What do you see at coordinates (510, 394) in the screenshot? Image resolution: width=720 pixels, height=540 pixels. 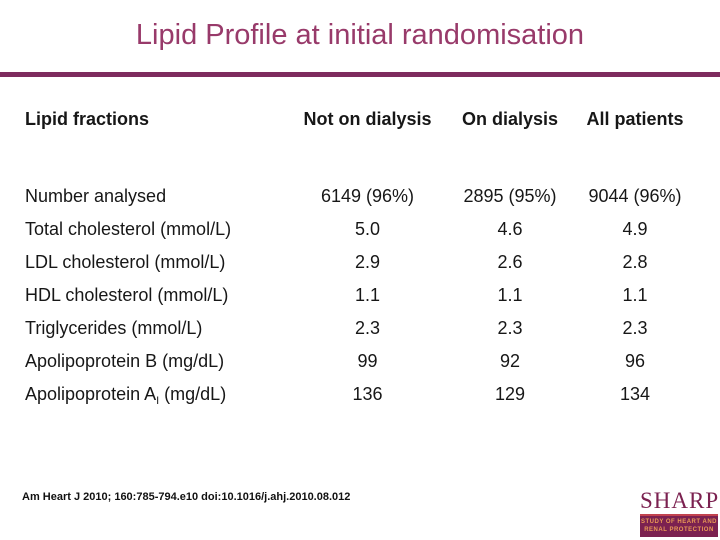 I see `table-cell: 129` at bounding box center [510, 394].